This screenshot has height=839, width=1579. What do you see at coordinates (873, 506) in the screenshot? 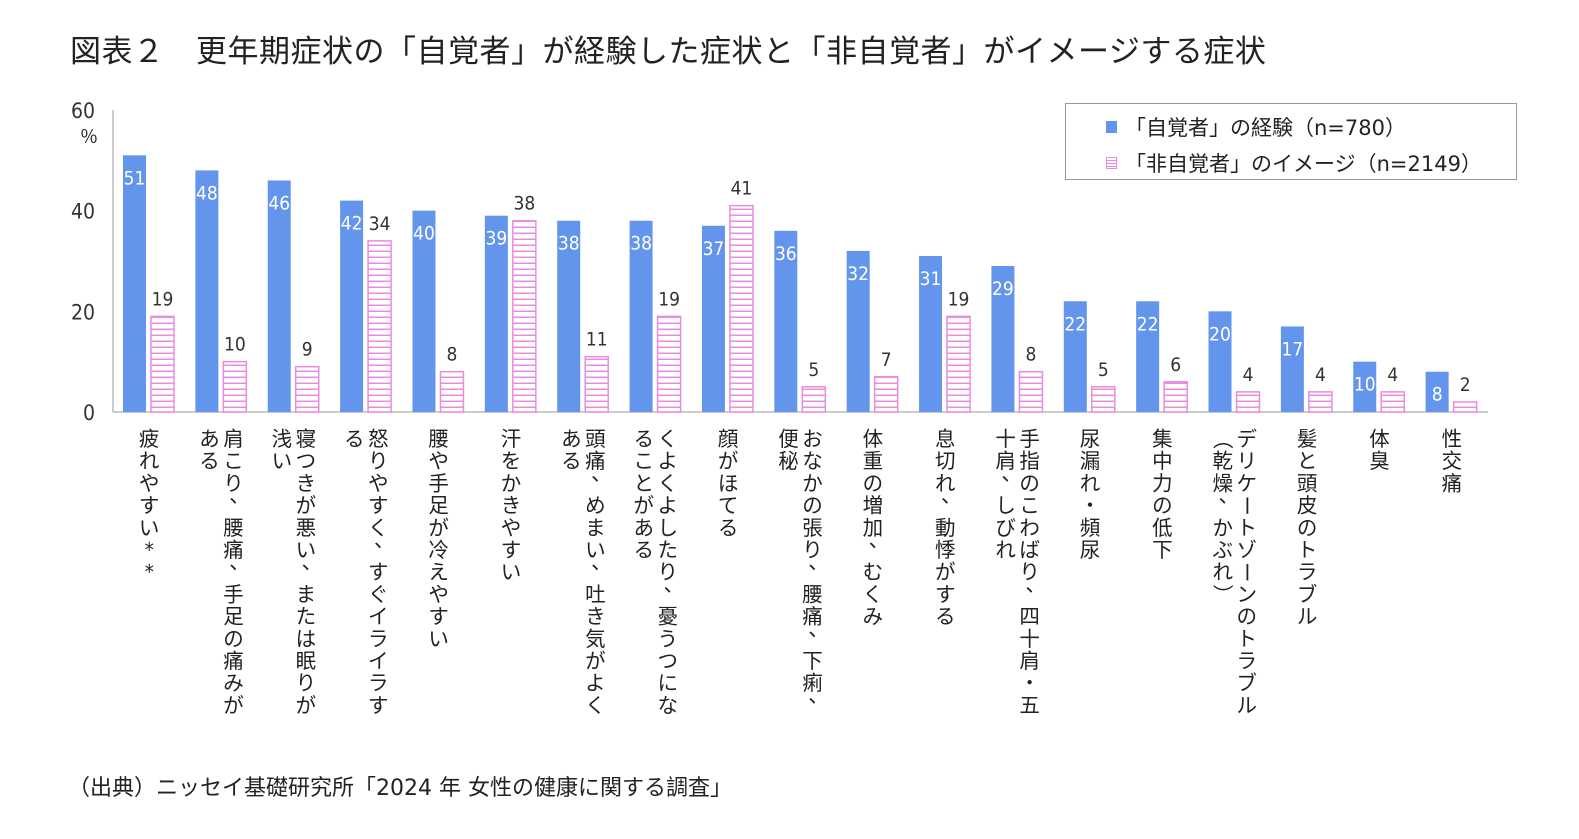
I see `category-label-char: 増` at bounding box center [873, 506].